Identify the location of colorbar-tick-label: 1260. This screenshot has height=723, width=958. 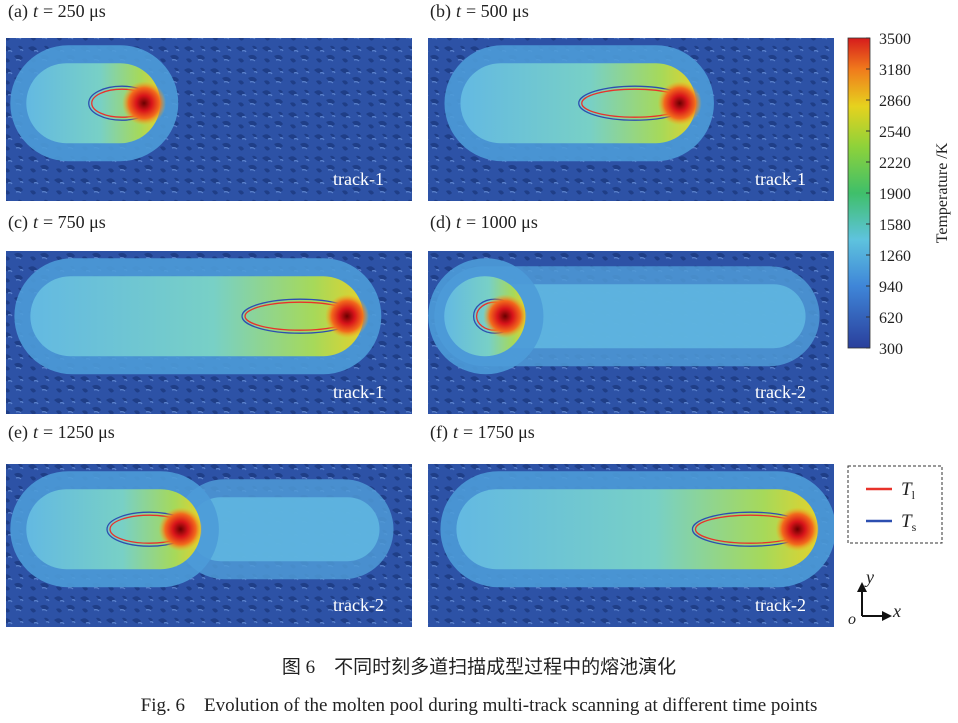
(895, 256).